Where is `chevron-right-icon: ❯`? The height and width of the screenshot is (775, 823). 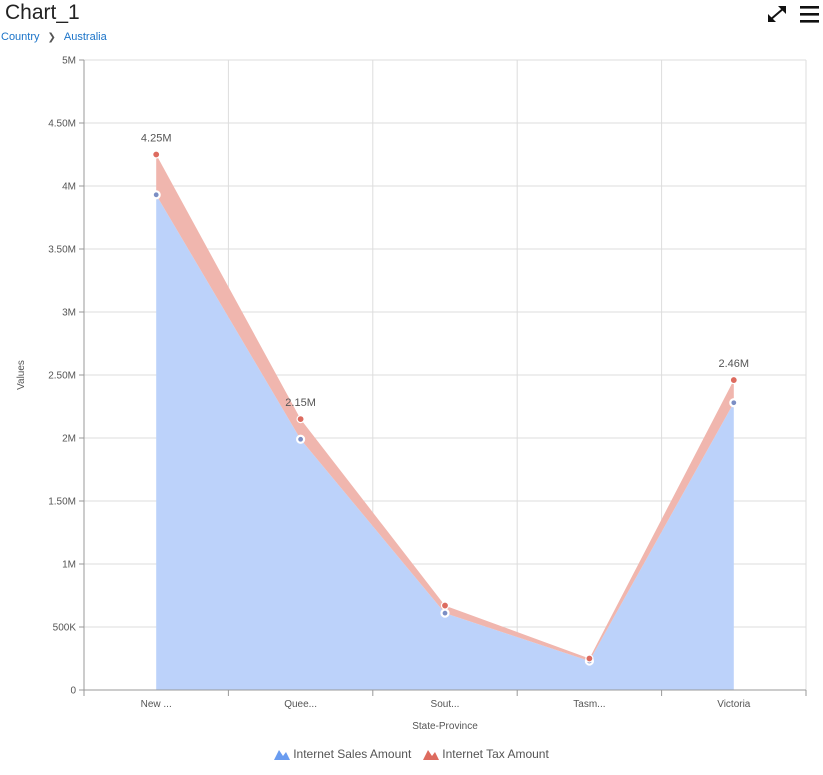
chevron-right-icon: ❯ is located at coordinates (51, 37).